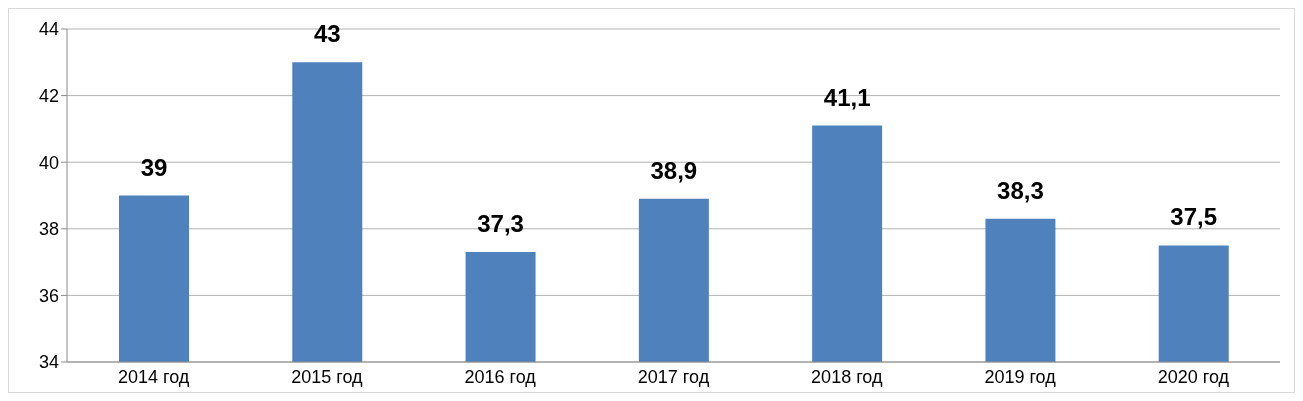 The image size is (1303, 401). I want to click on y-tick-label: 34, so click(48, 362).